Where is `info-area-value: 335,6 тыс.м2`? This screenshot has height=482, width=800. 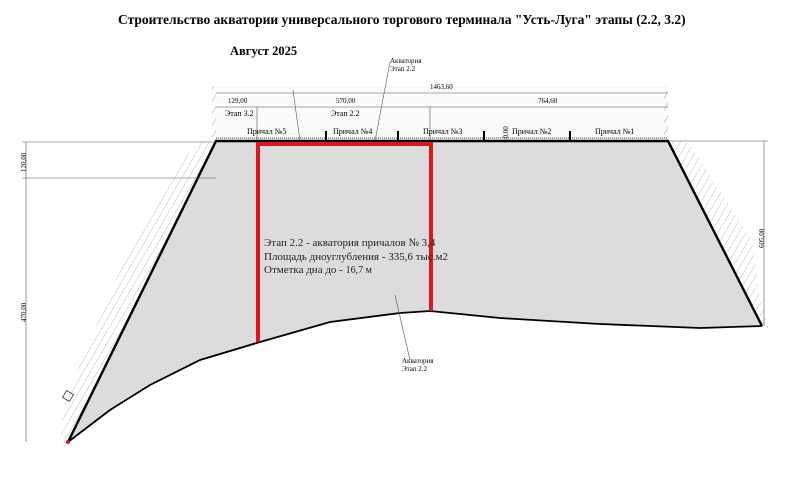
info-area-value: 335,6 тыс.м2 is located at coordinates (418, 257).